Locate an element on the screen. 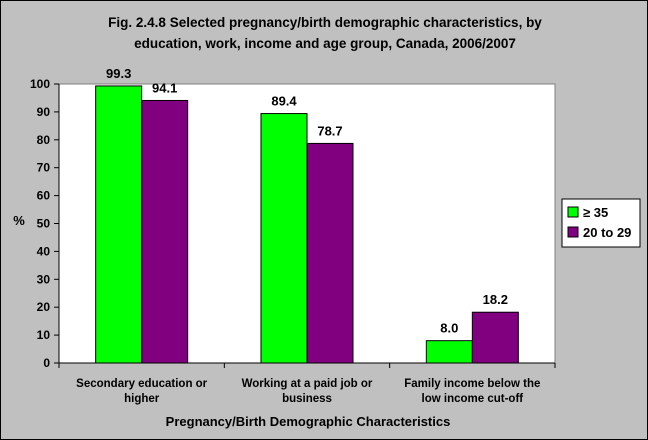 This screenshot has width=648, height=440. data-label: 89.4 is located at coordinates (284, 101).